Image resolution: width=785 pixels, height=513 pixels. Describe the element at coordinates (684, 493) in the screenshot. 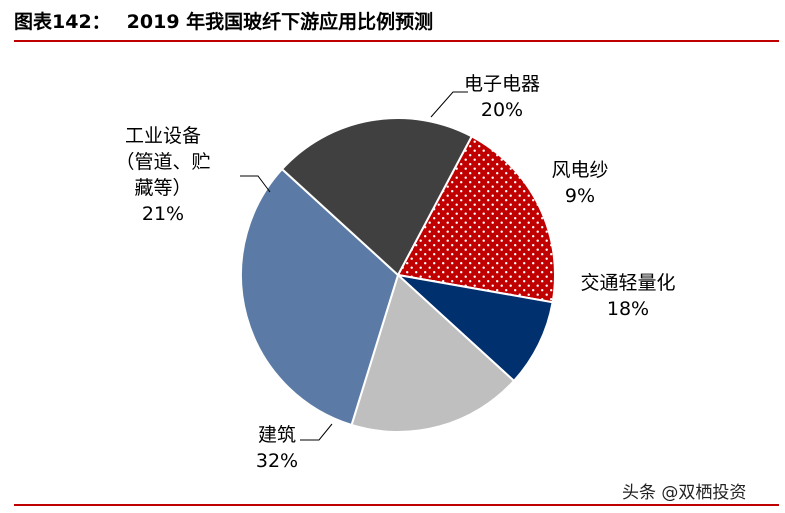

I see `source-watermark: 头条 @双栖投资` at that location.